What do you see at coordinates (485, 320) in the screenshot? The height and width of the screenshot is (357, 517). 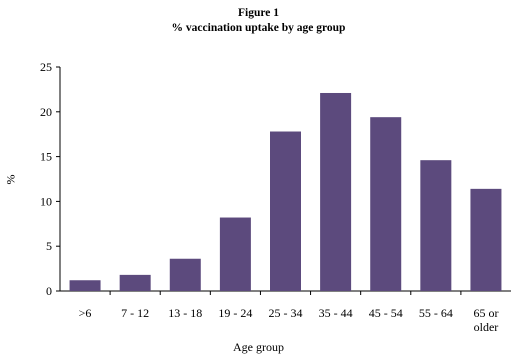 I see `x-tick-label: 65 or older` at bounding box center [485, 320].